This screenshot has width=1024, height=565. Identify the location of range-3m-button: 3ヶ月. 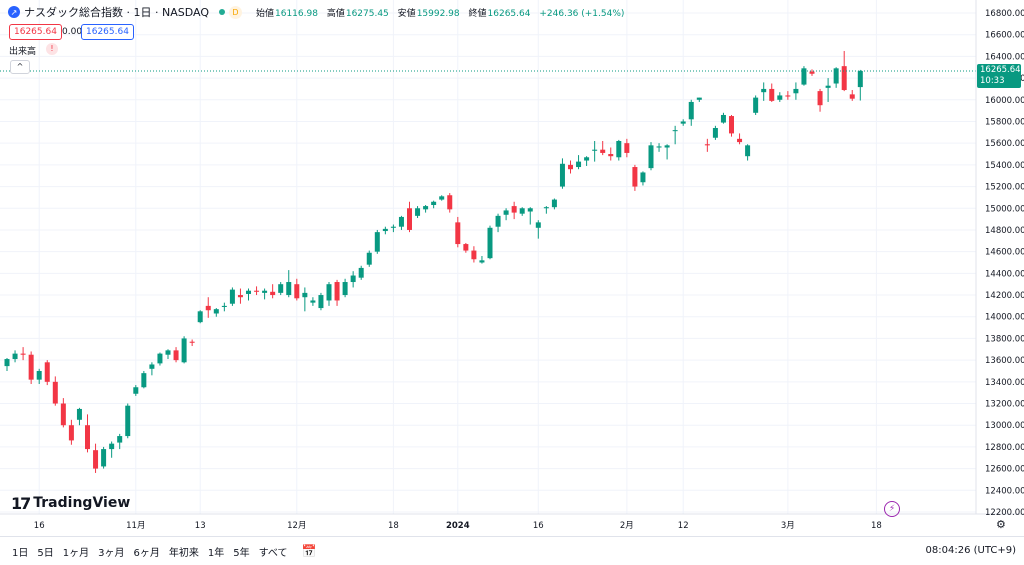
(111, 553).